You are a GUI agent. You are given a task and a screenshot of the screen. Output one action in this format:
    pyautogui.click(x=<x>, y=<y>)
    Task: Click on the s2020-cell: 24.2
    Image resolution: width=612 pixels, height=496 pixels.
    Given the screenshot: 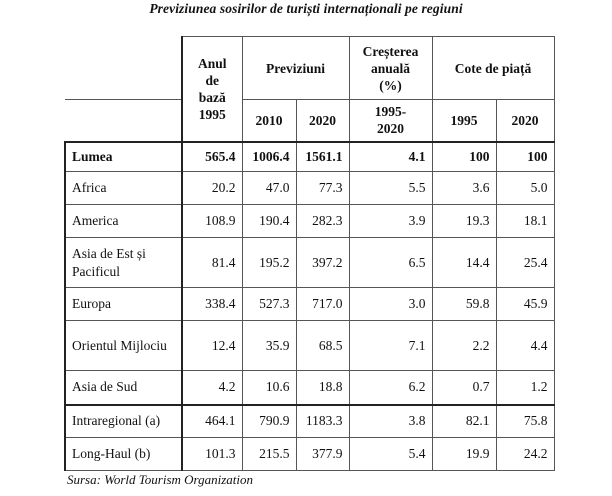 What is the action you would take?
    pyautogui.click(x=525, y=454)
    